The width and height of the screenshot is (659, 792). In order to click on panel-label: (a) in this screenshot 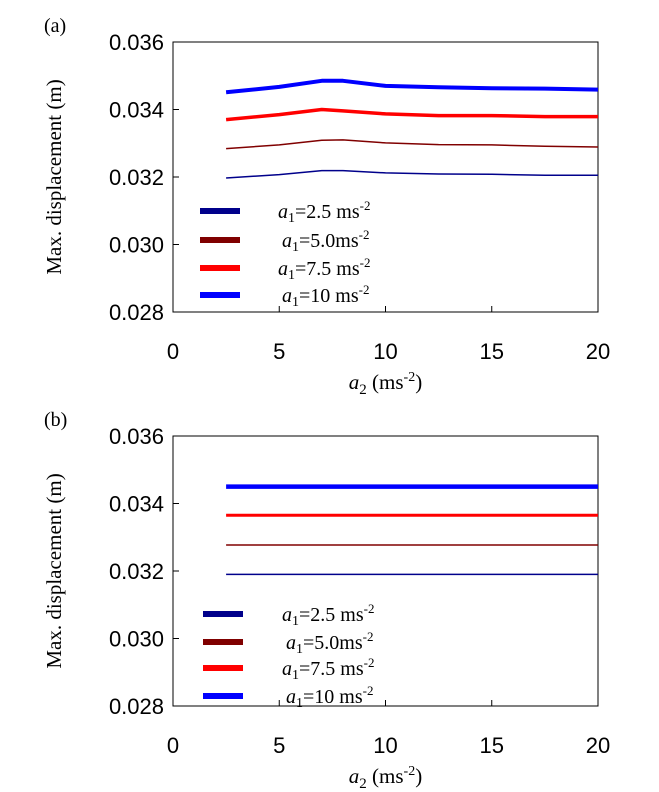, I will do `click(55, 26)`.